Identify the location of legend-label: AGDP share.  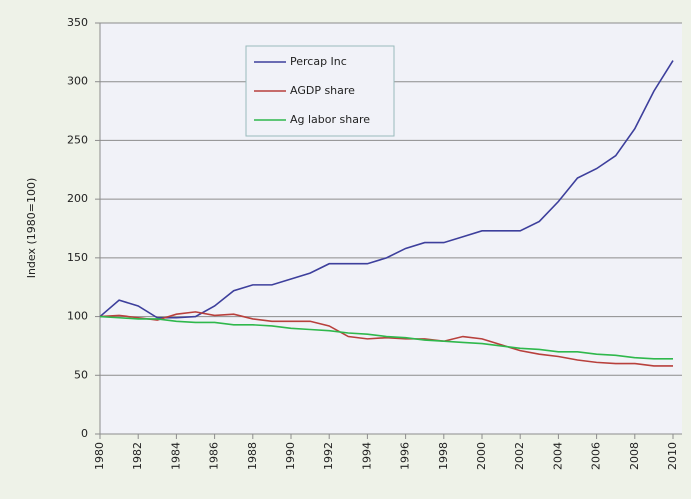
(322, 90).